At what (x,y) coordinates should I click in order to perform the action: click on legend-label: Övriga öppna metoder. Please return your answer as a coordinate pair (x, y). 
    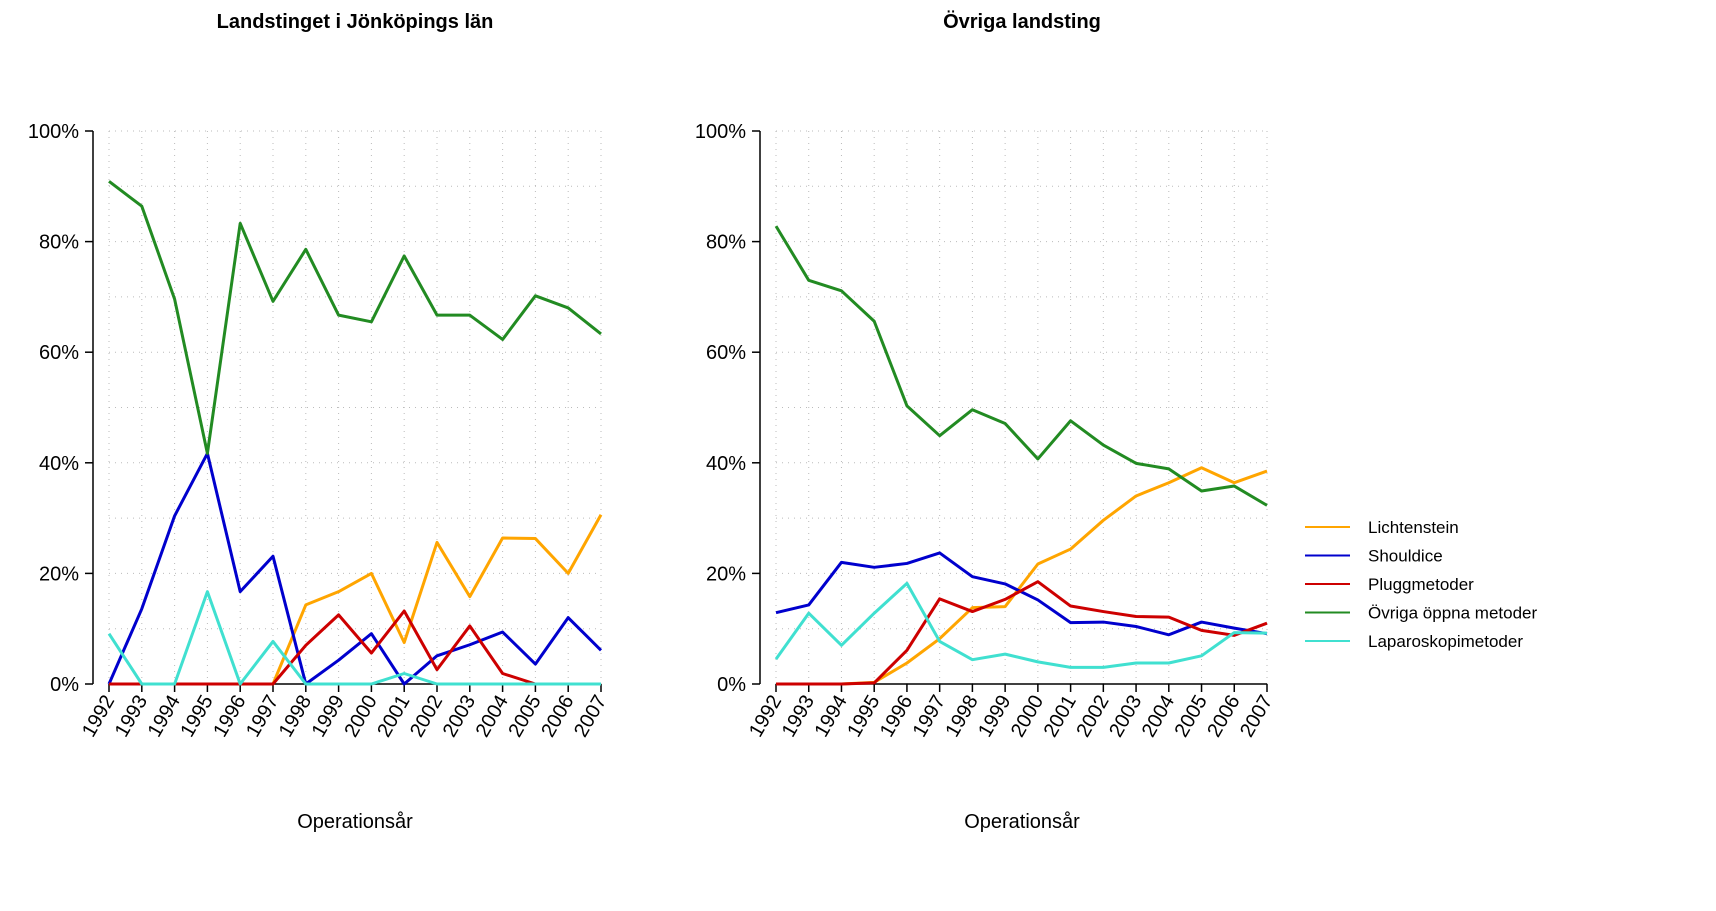
    Looking at the image, I should click on (1452, 613).